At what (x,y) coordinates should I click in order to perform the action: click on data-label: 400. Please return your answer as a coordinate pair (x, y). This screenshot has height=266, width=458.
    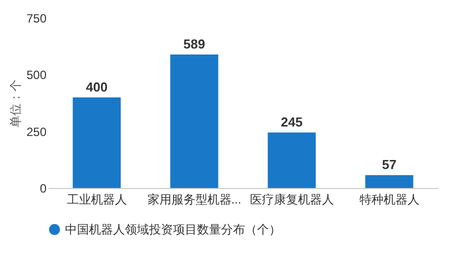
    Looking at the image, I should click on (97, 86).